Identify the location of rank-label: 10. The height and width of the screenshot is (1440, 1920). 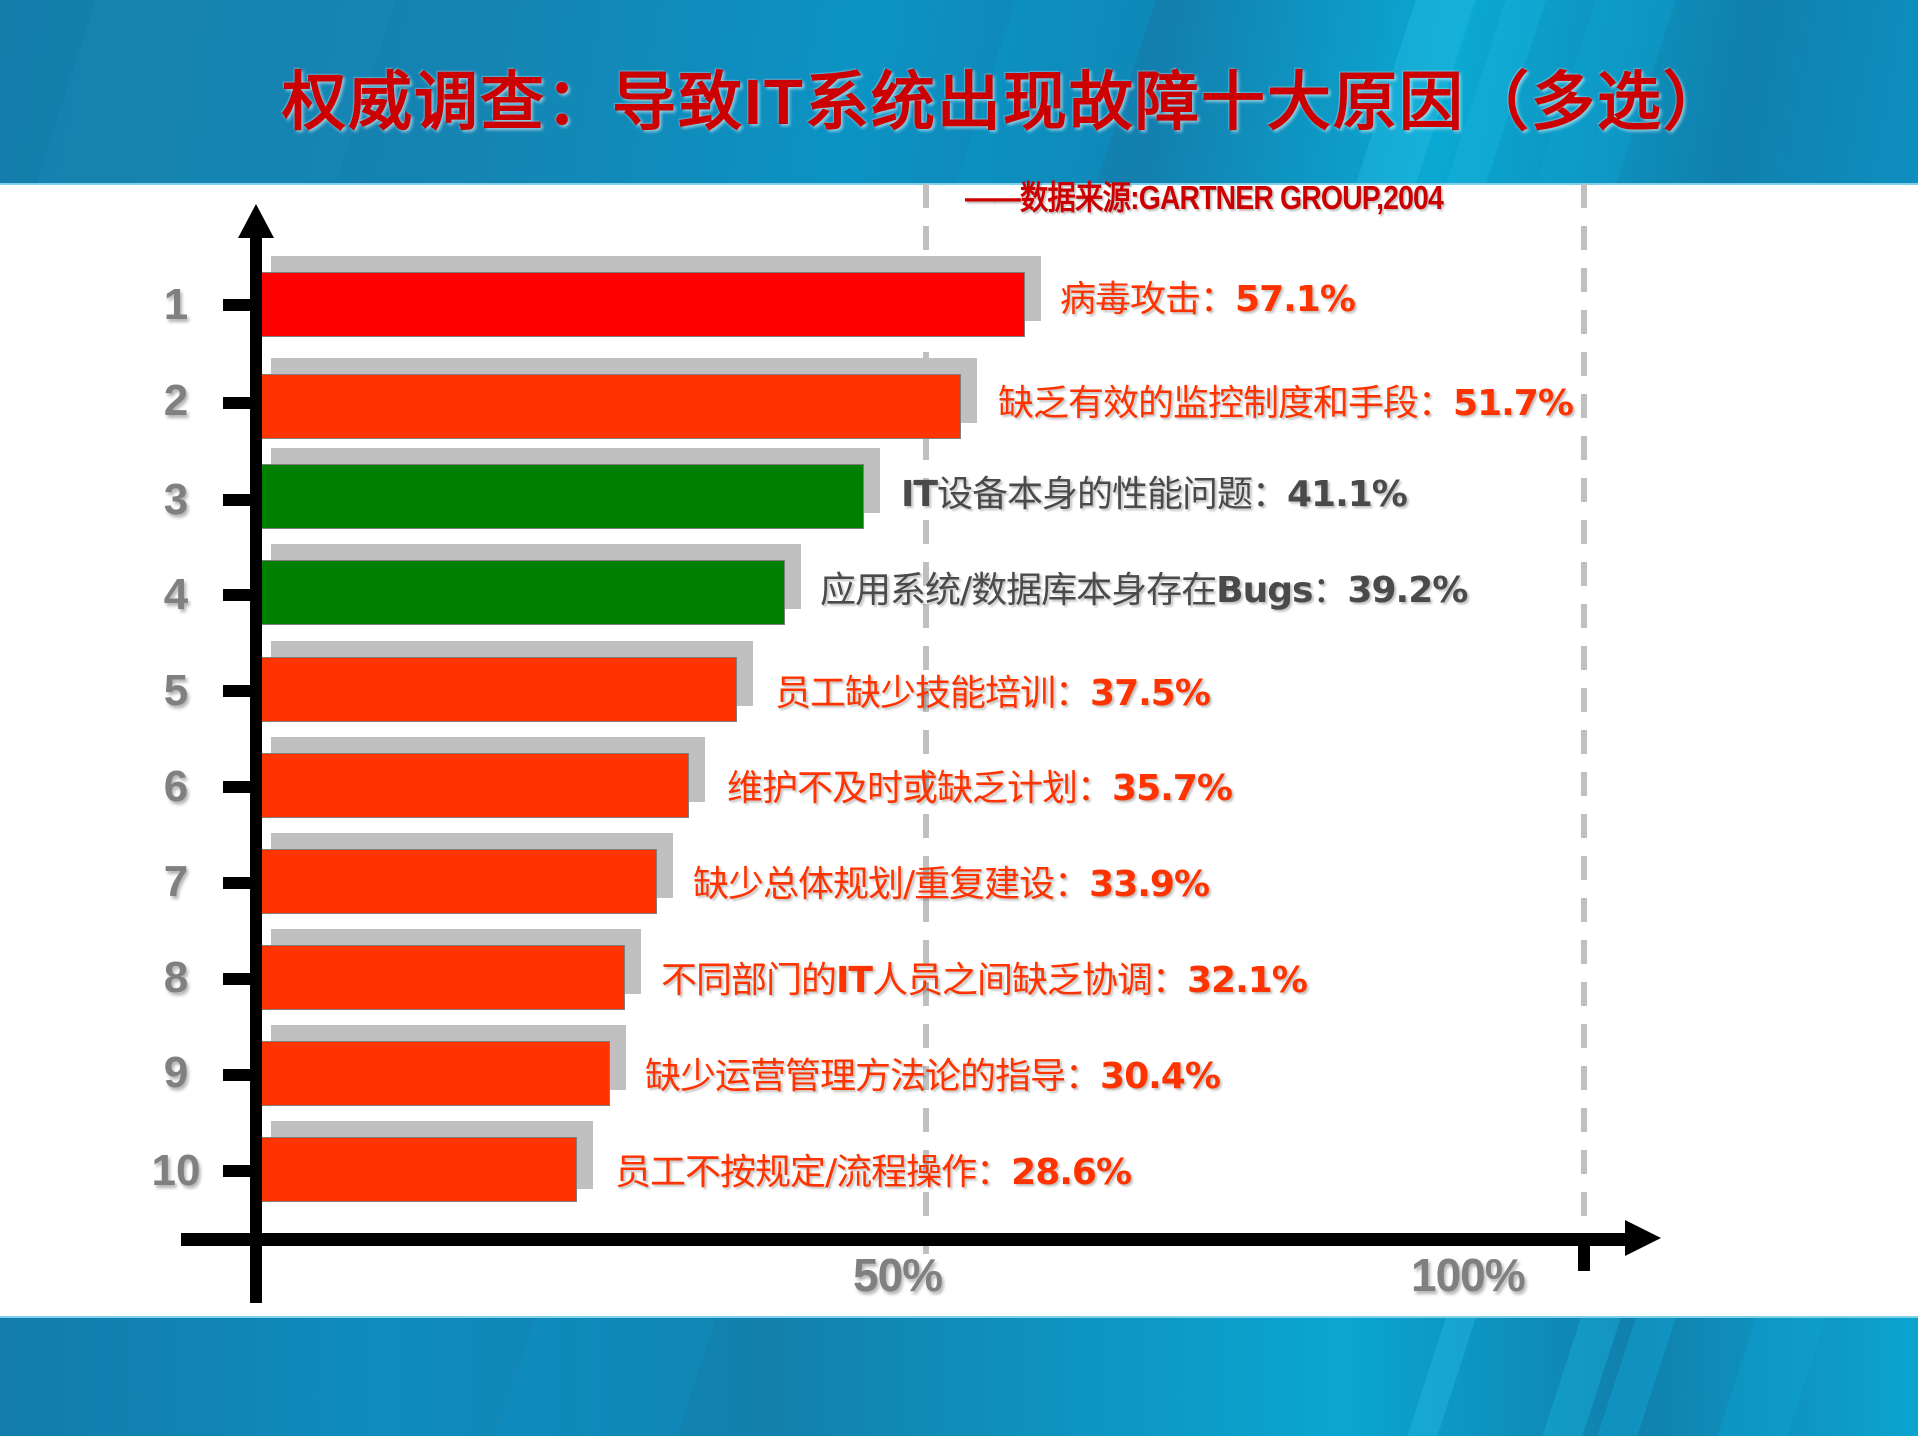
(176, 1170).